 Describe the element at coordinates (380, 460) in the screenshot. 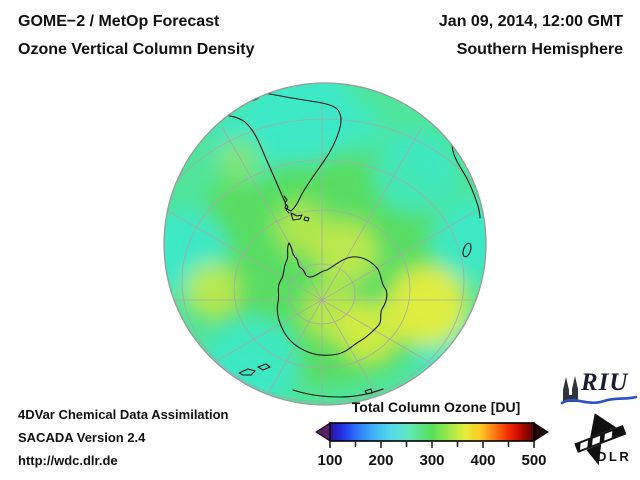

I see `colorbar-tick-label: 200` at that location.